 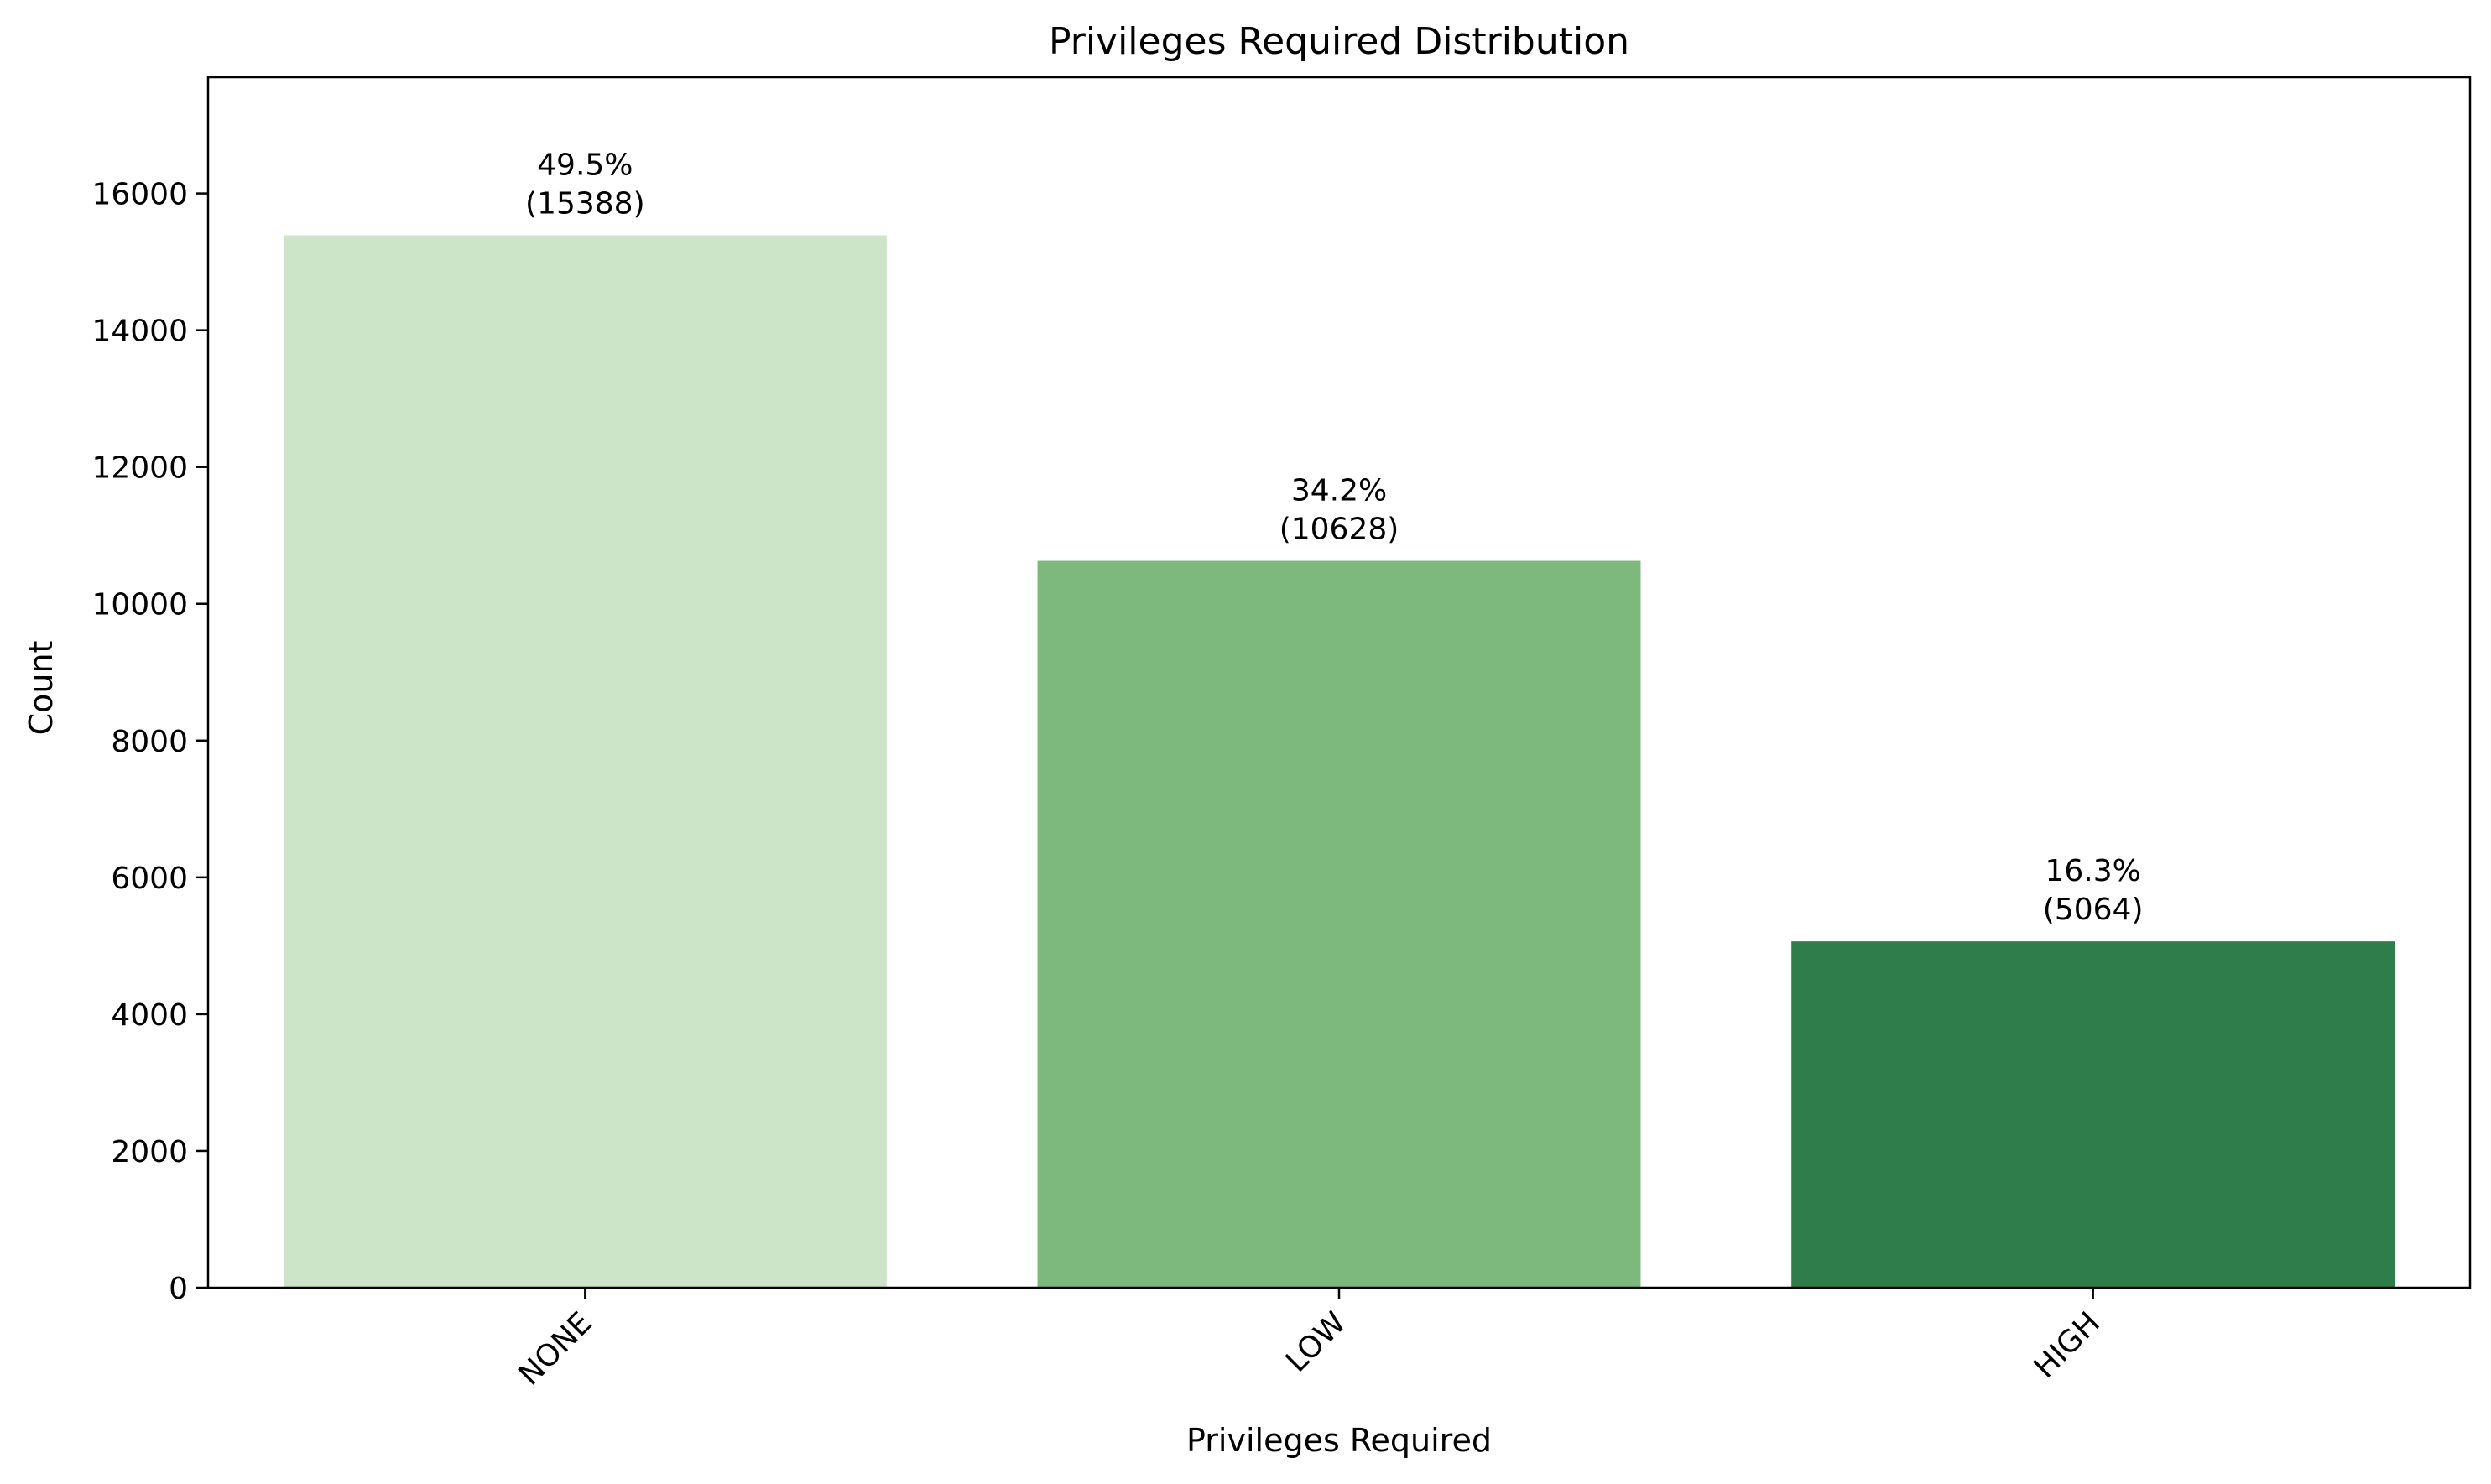 What do you see at coordinates (149, 879) in the screenshot?
I see `y-tick-label: 6000` at bounding box center [149, 879].